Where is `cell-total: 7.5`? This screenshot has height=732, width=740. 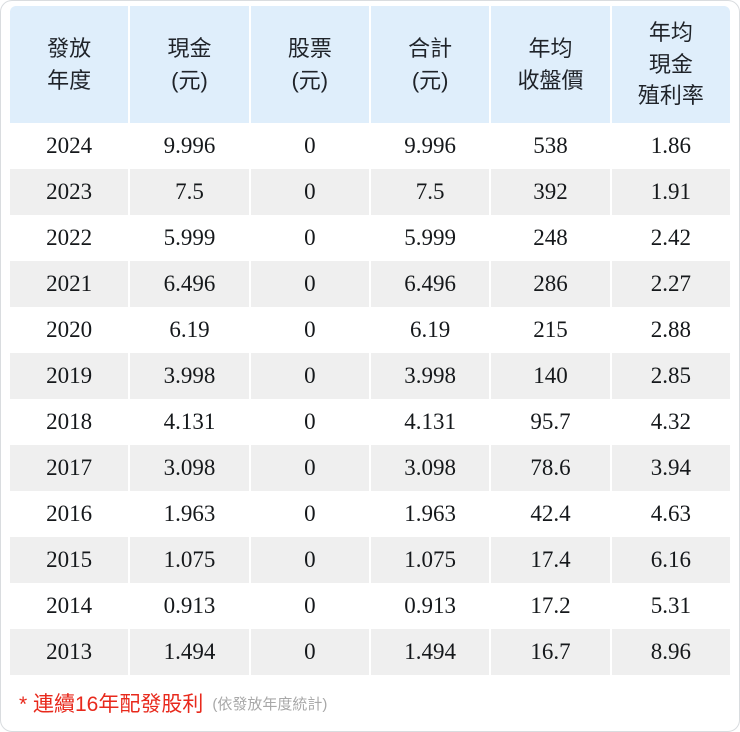 cell-total: 7.5 is located at coordinates (430, 192).